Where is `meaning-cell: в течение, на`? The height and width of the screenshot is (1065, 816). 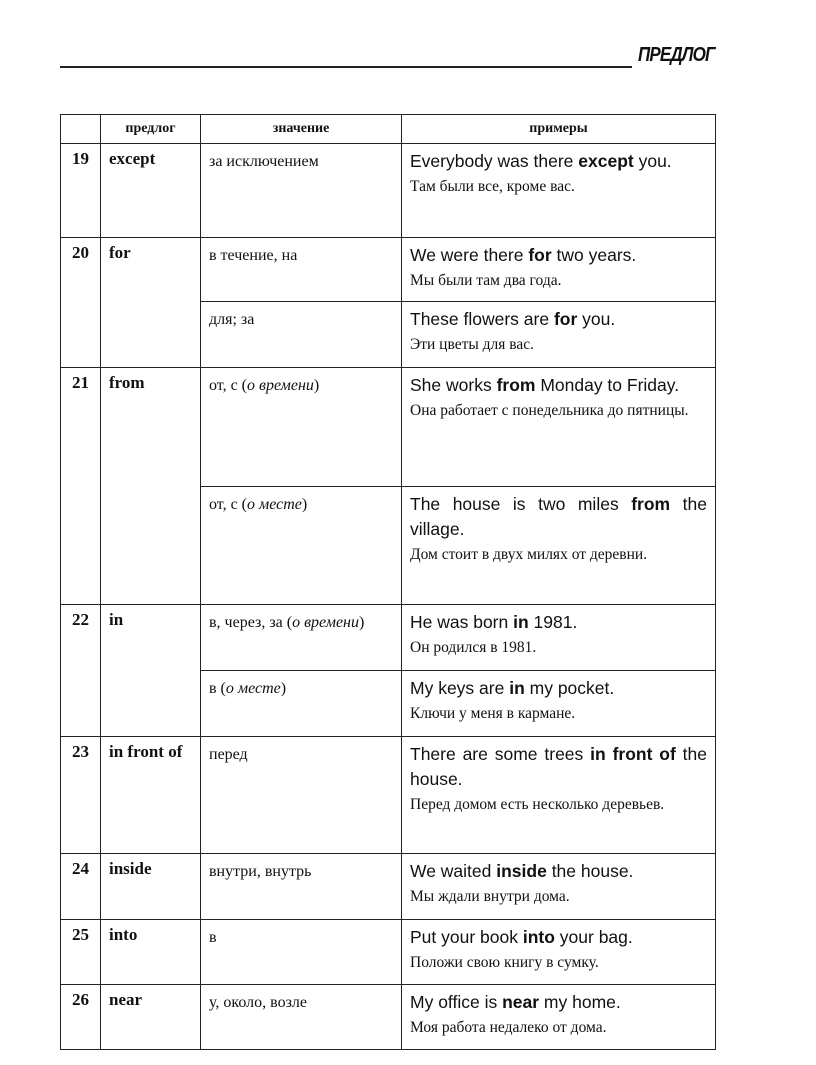 meaning-cell: в течение, на is located at coordinates (301, 269).